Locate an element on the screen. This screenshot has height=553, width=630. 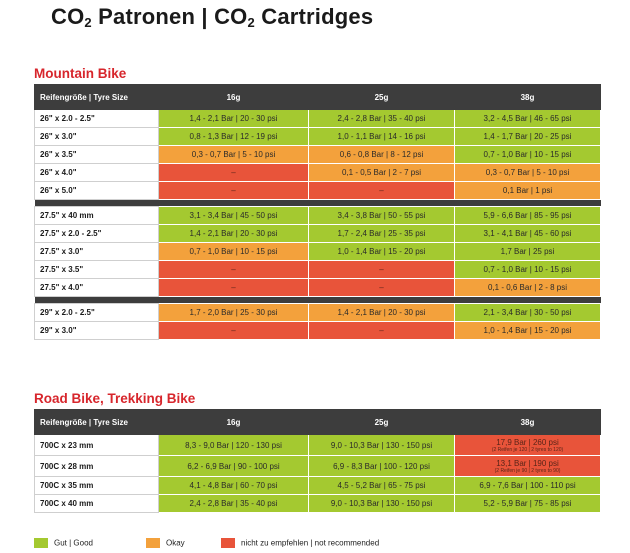
legend-okay: Okay is located at coordinates (165, 543).